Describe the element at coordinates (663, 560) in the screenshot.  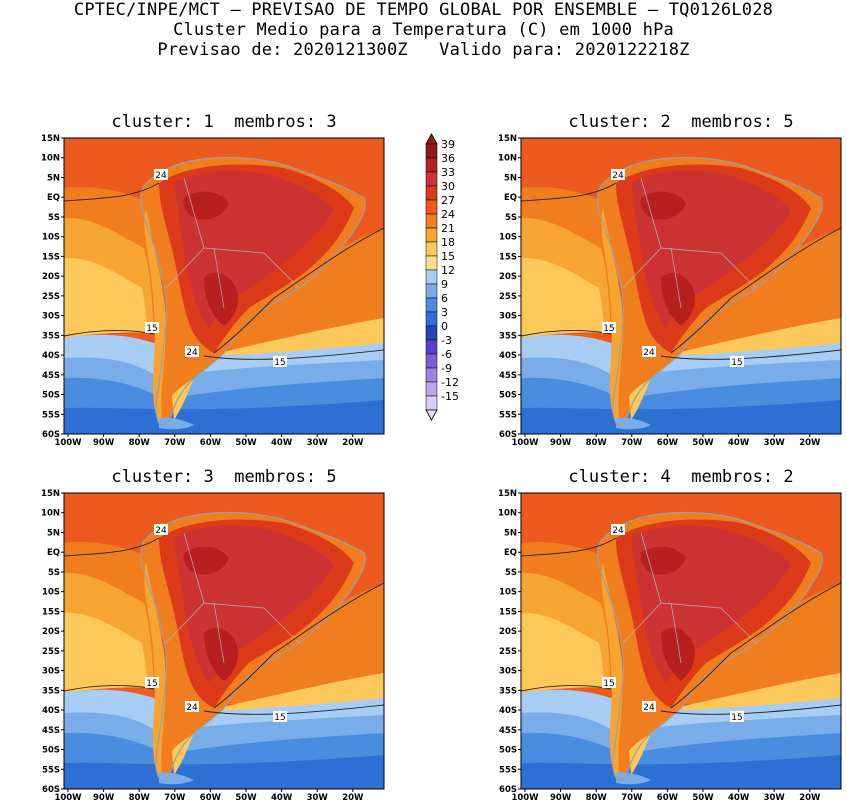
I see `land-36-north` at that location.